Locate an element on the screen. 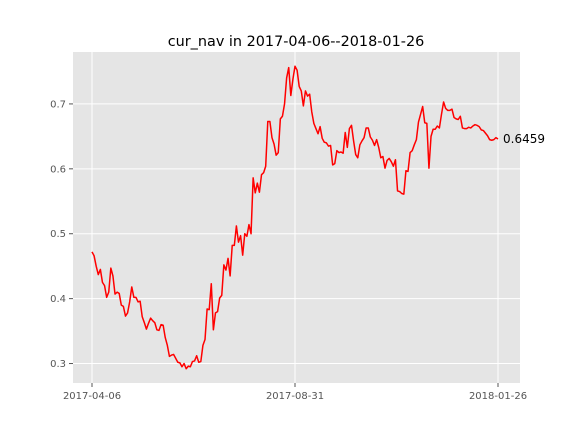 This screenshot has width=576, height=432. y-tick-label: 0.6 is located at coordinates (58, 169).